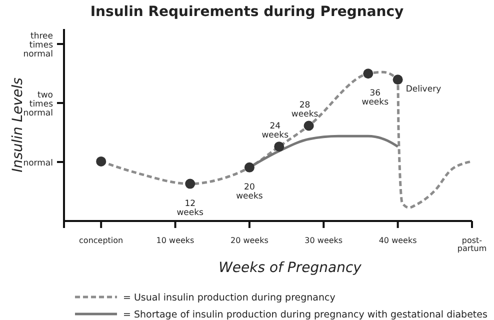 This screenshot has width=494, height=320. I want to click on annotation: 36 weeks, so click(376, 98).